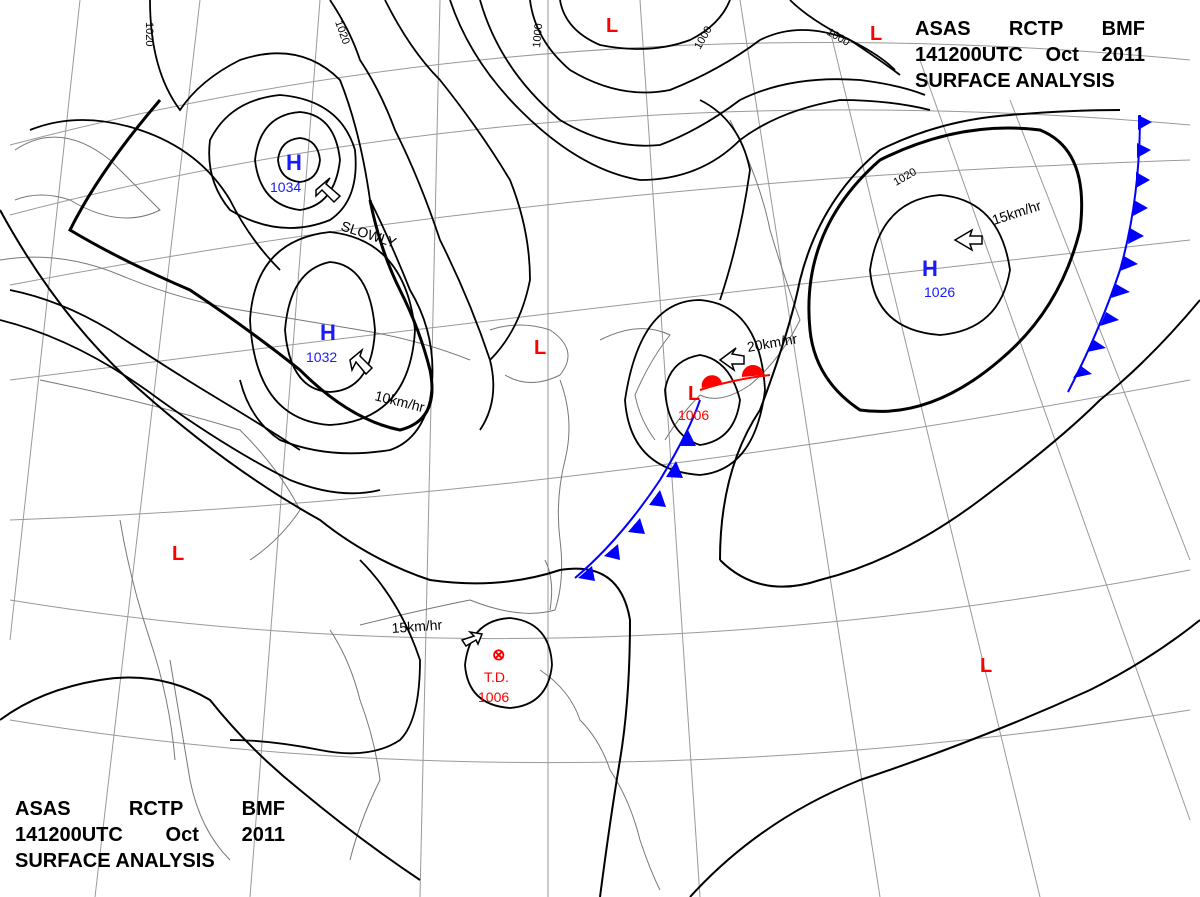 The height and width of the screenshot is (897, 1200). What do you see at coordinates (285, 187) in the screenshot?
I see `high-pressure: 1034` at bounding box center [285, 187].